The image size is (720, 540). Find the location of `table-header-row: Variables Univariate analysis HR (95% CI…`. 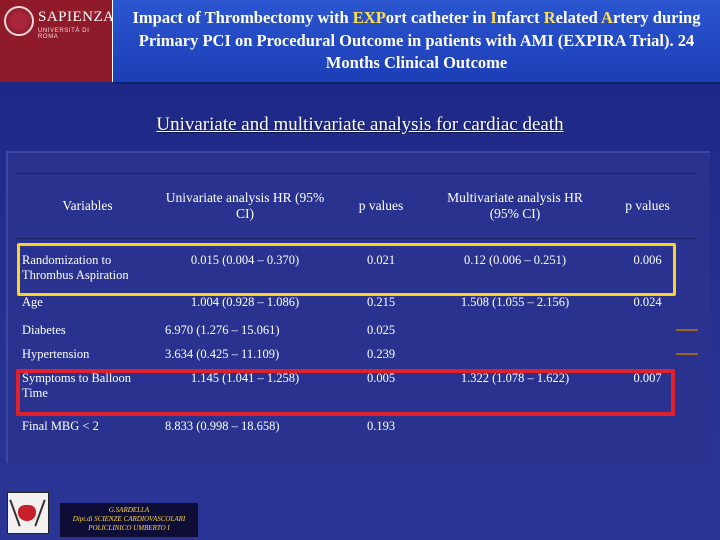

table-header-row: Variables Univariate analysis HR (95% CI… is located at coordinates (356, 206).